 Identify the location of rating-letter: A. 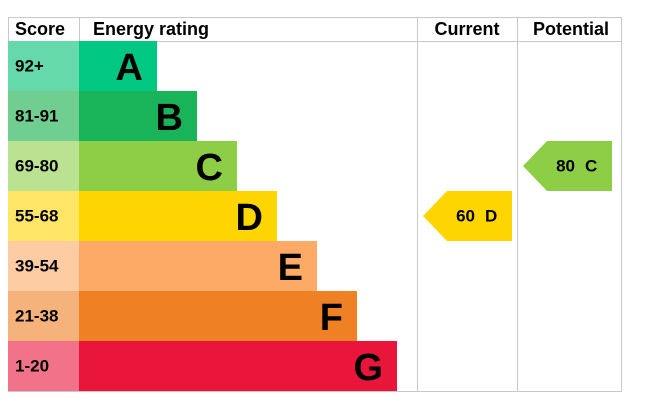
(129, 68).